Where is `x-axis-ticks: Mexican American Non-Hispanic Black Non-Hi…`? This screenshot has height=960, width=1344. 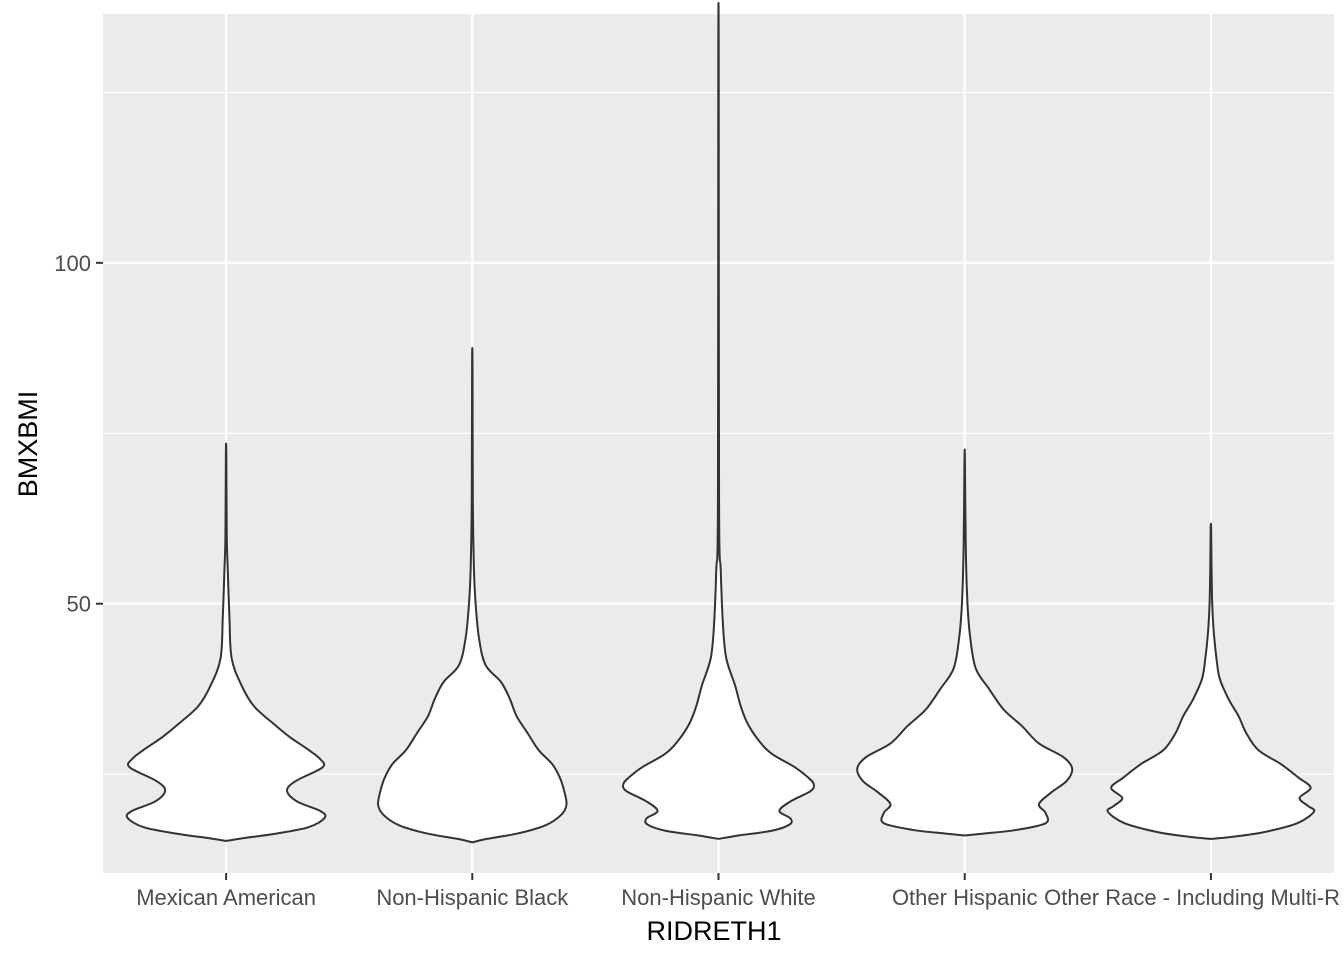 x-axis-ticks: Mexican American Non-Hispanic Black Non-Hi… is located at coordinates (738, 891).